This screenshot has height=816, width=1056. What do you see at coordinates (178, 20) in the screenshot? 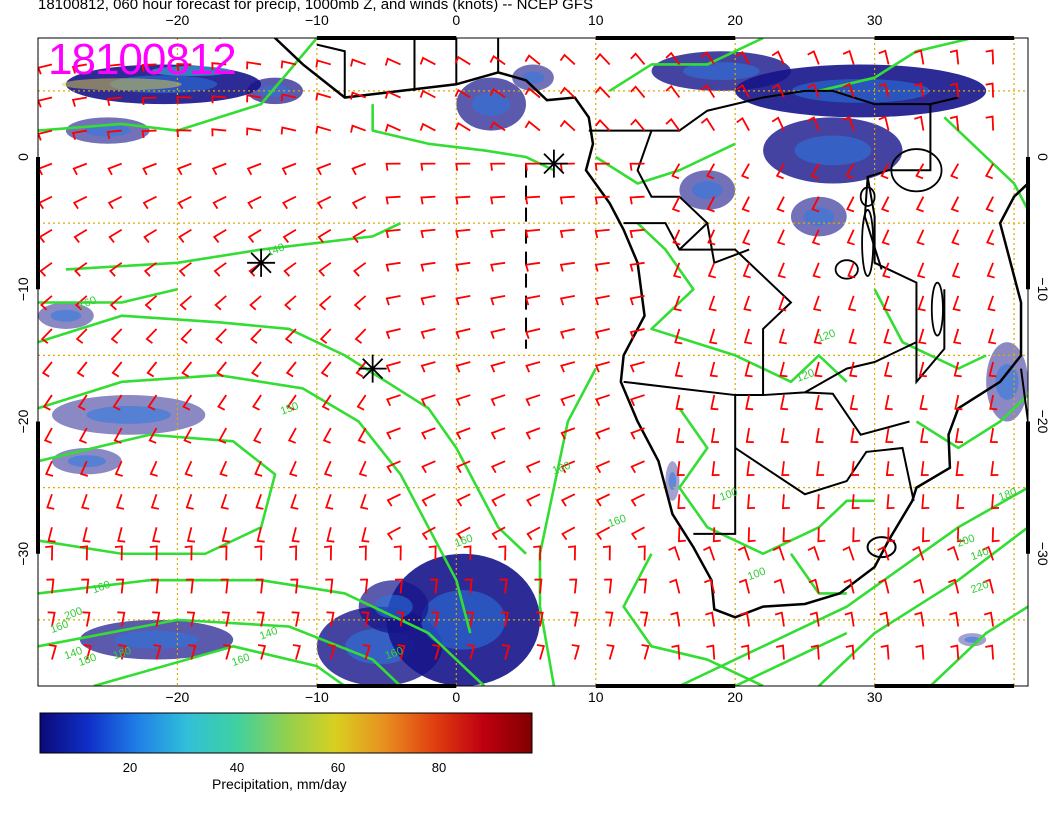
I see `lon-label-top: −20` at bounding box center [178, 20].